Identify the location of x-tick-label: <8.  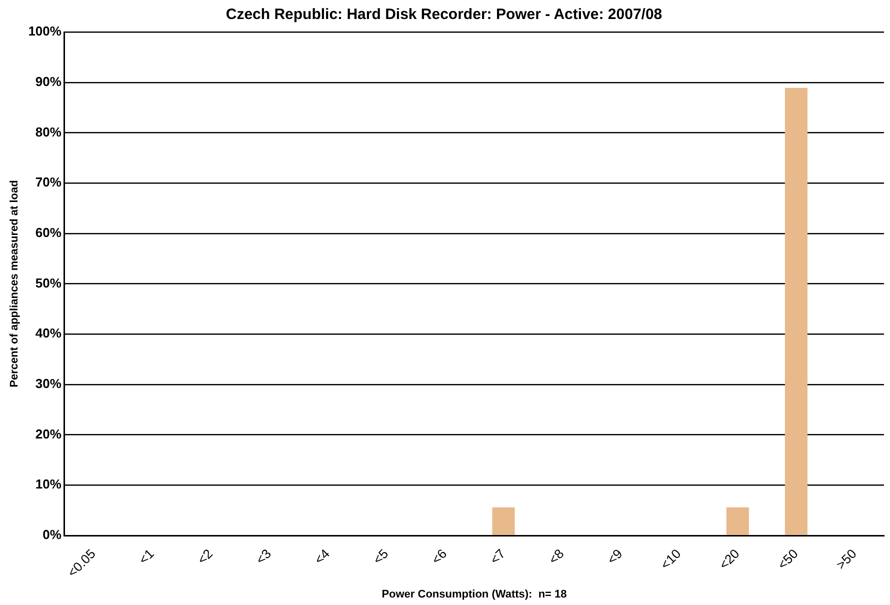
(556, 557).